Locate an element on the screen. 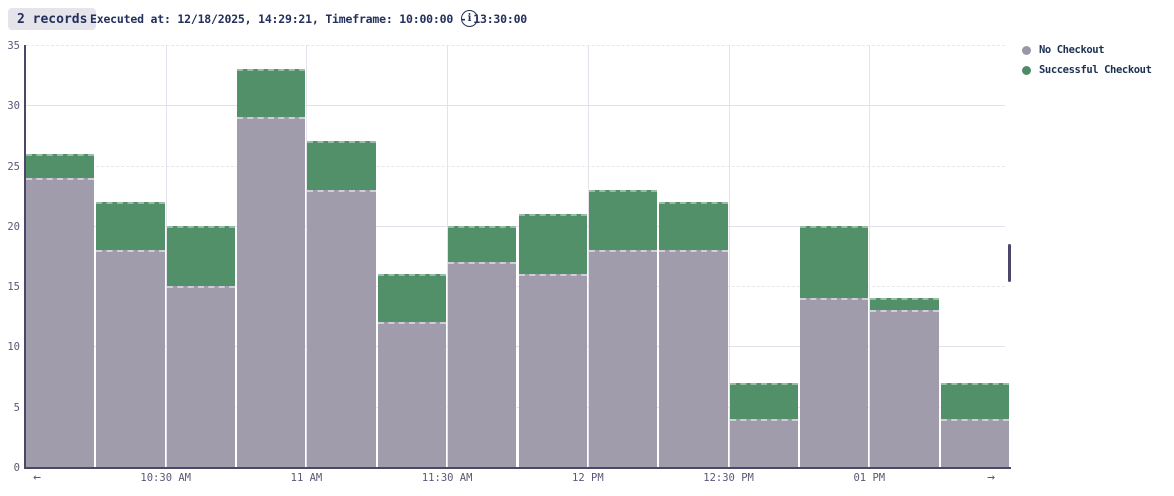  bar-segment-no-checkout-13:15 is located at coordinates (974, 442).